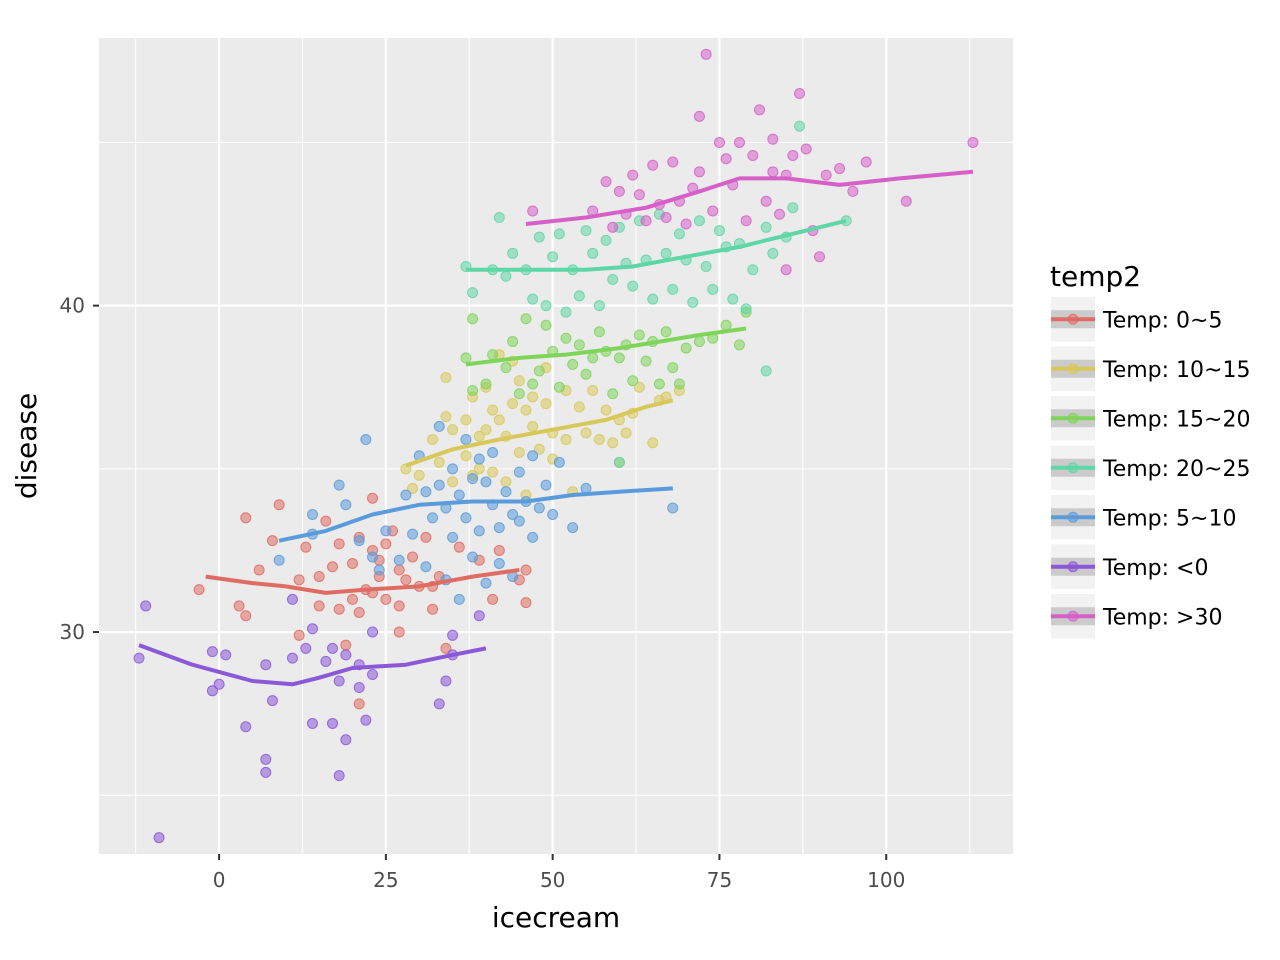 Image resolution: width=1280 pixels, height=960 pixels. What do you see at coordinates (552, 880) in the screenshot?
I see `x-tick-label: 50` at bounding box center [552, 880].